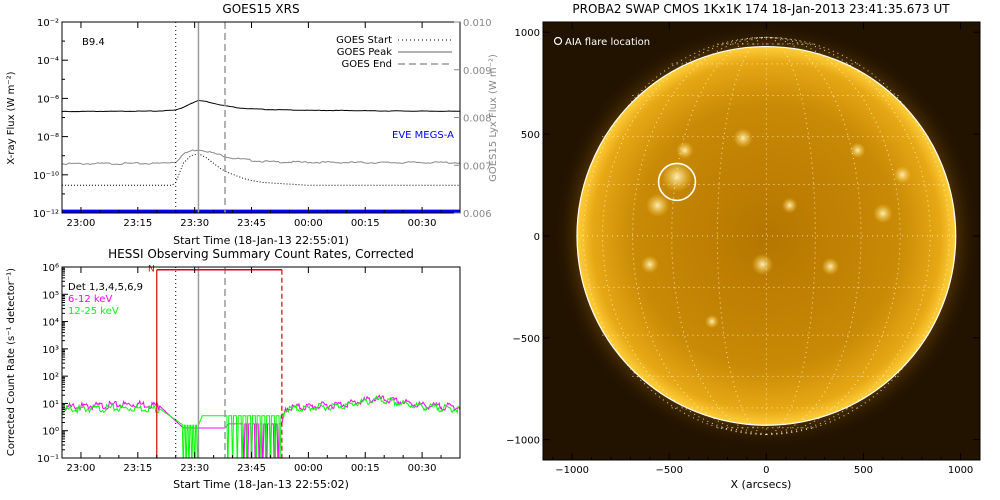 This screenshot has width=1000, height=500. Describe the element at coordinates (422, 223) in the screenshot. I see `goes-x-tick-label: 00:30` at that location.